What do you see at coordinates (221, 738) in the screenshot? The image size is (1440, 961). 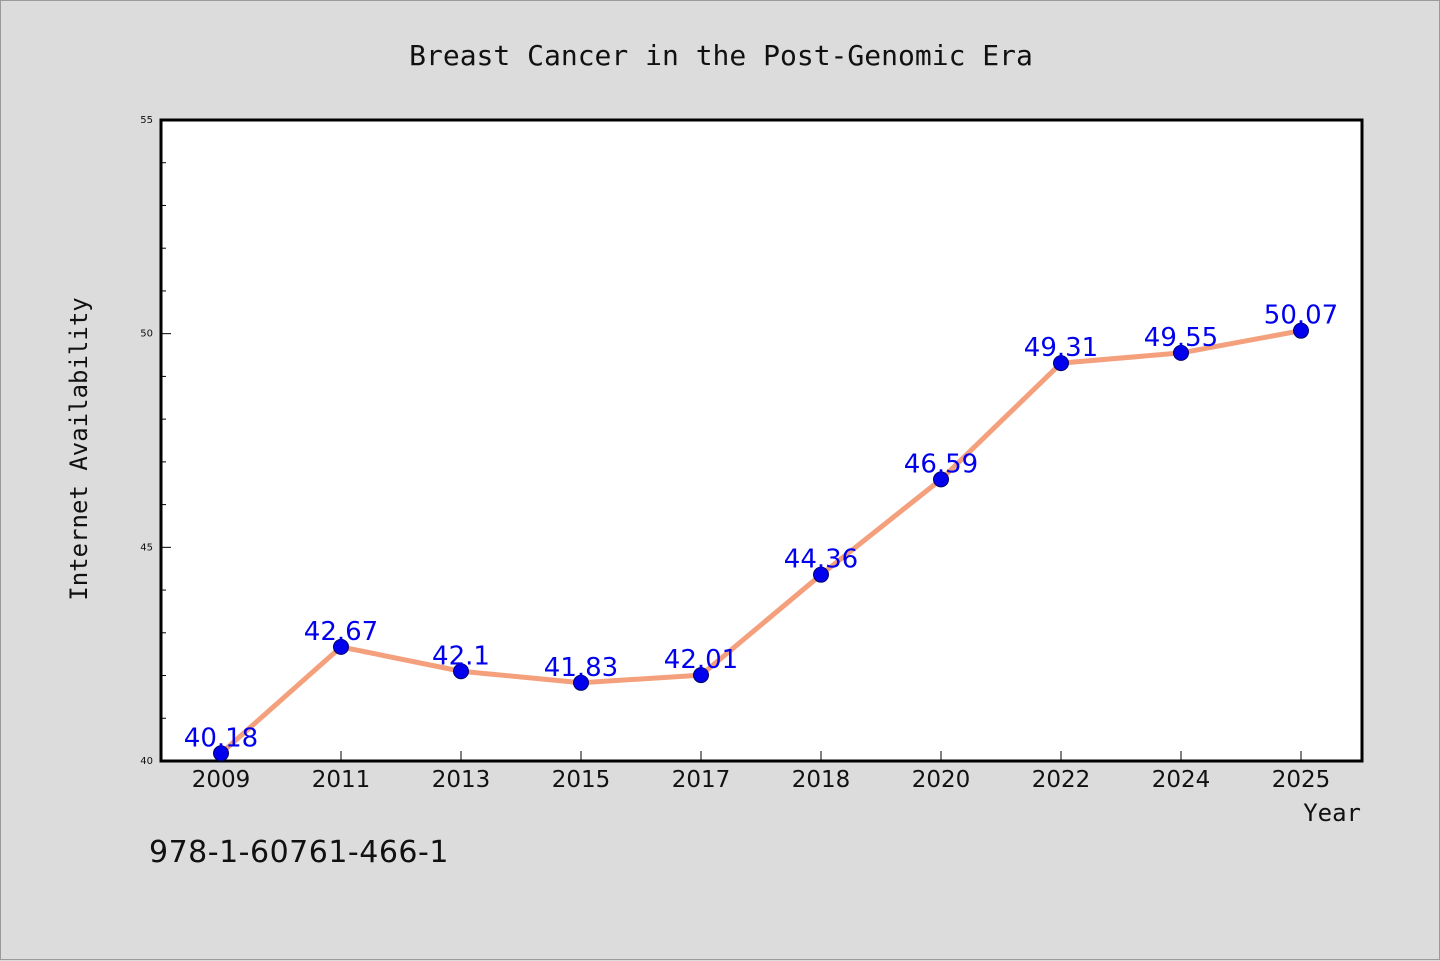 I see `data-label: 40.18` at bounding box center [221, 738].